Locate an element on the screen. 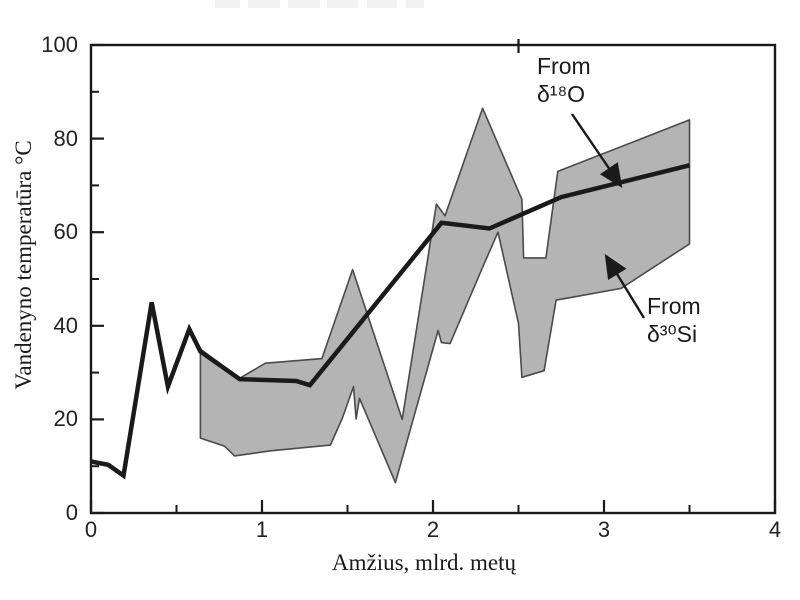  annotation-arrow-d30si is located at coordinates (625, 286).